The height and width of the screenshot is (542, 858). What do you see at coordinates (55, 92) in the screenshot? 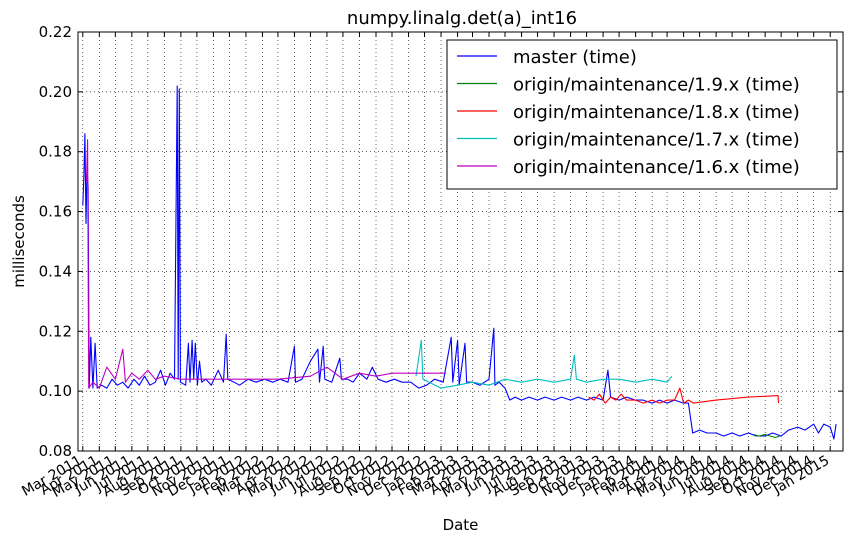
I see `y-tick-label: 0.20` at bounding box center [55, 92].